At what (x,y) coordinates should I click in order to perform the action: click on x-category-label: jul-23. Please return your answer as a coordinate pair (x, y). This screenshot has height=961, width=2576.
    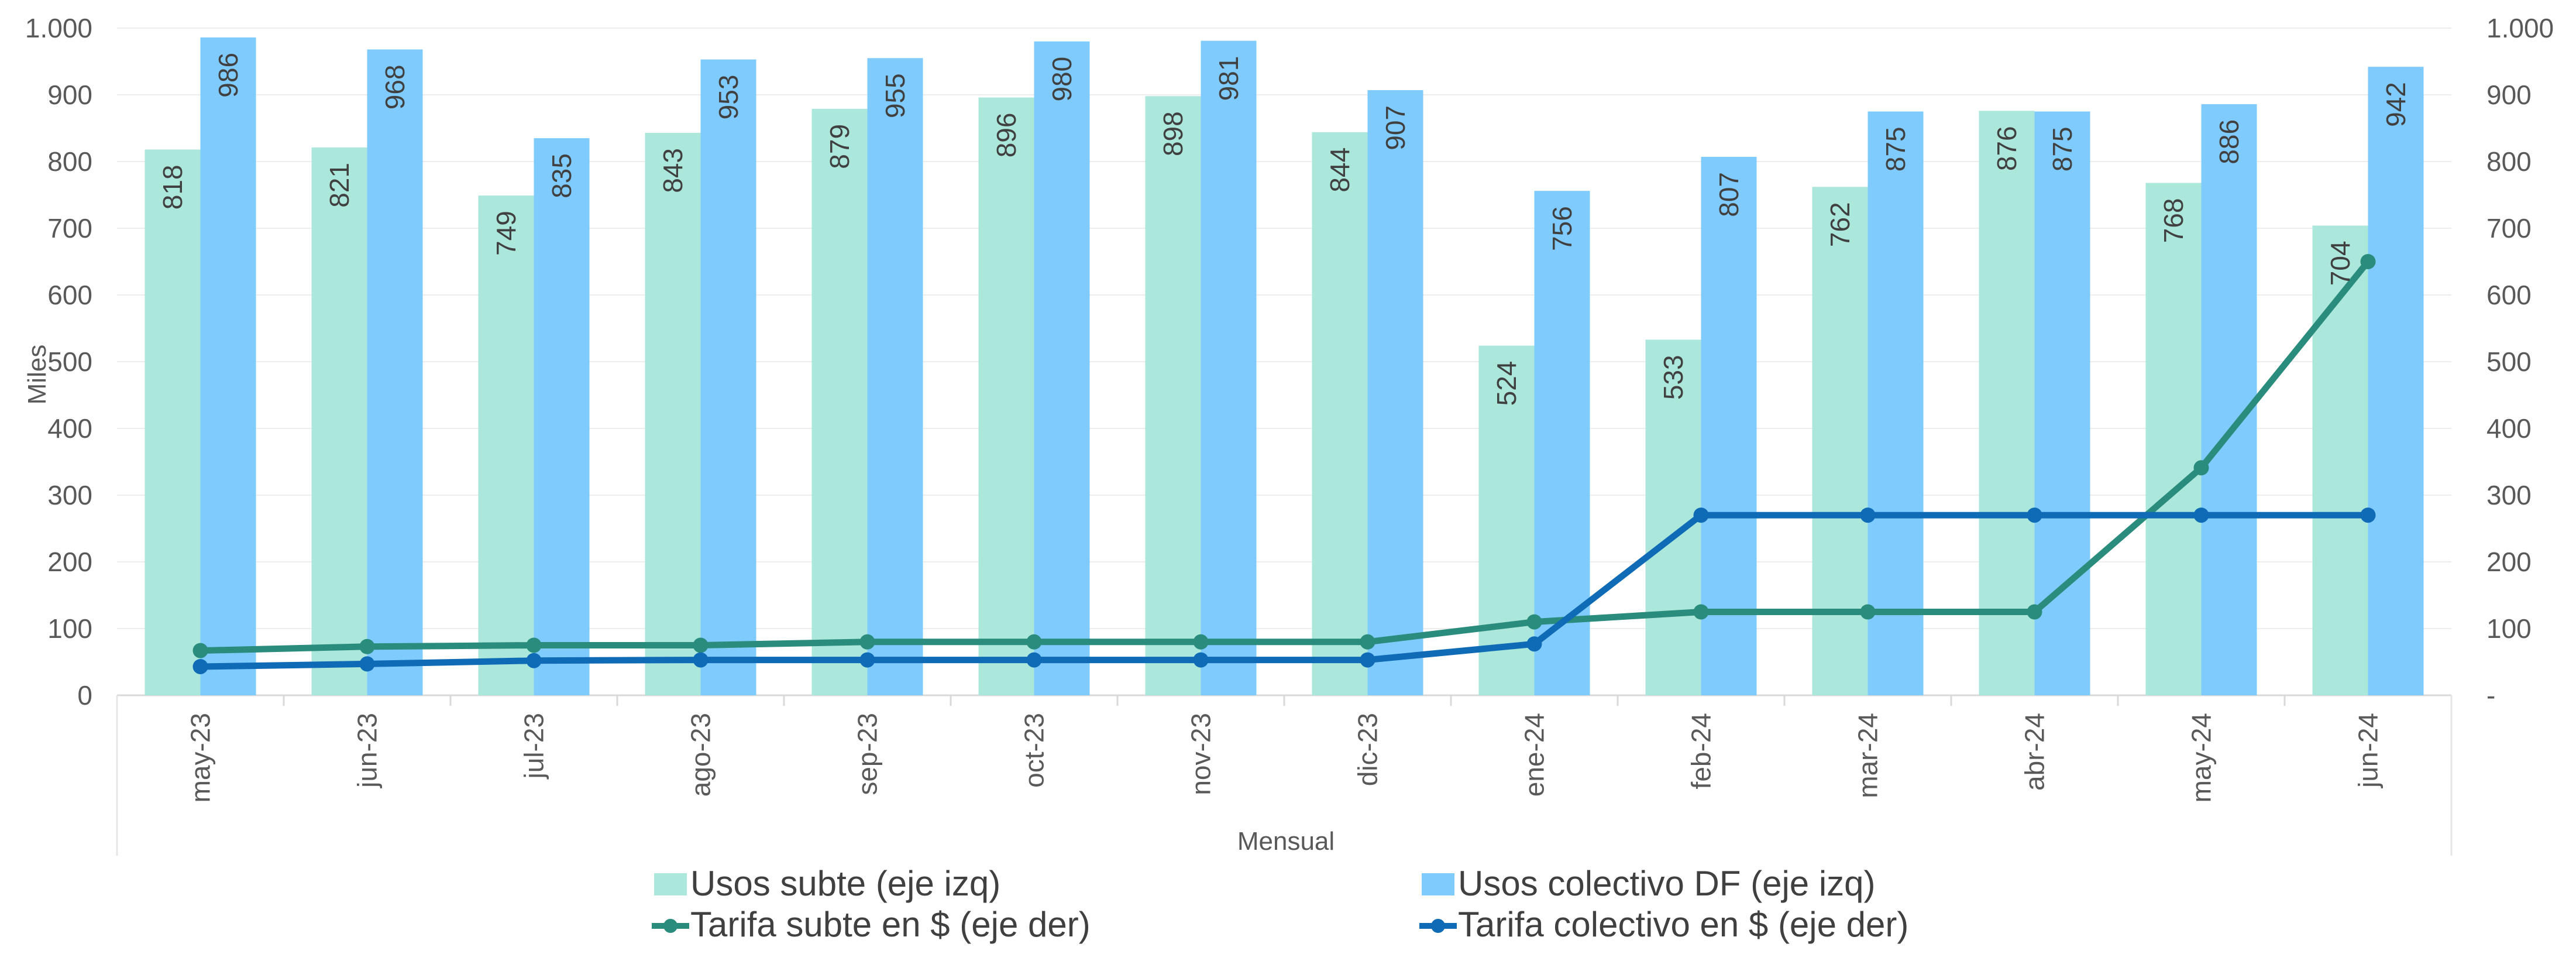
    Looking at the image, I should click on (534, 747).